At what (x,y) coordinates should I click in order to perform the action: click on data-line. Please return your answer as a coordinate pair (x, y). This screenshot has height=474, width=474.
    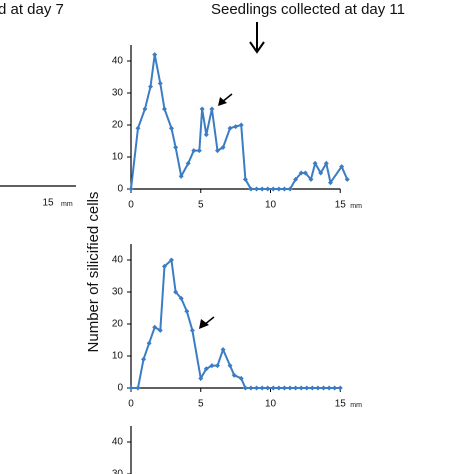
    Looking at the image, I should click on (236, 323).